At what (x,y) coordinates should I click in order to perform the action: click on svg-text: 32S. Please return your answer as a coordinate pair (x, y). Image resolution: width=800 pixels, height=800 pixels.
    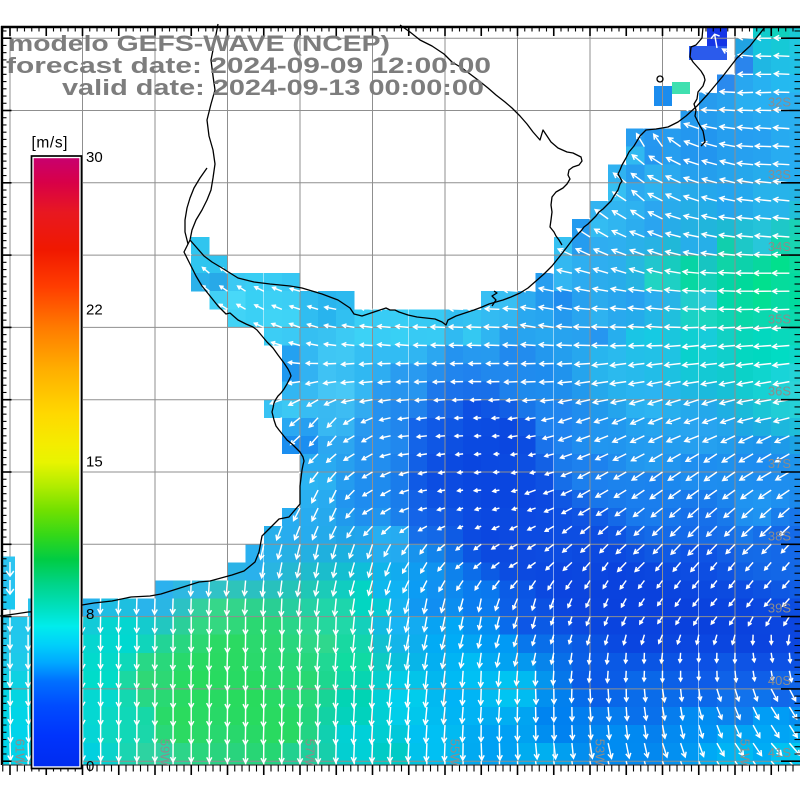
    Looking at the image, I should click on (779, 102).